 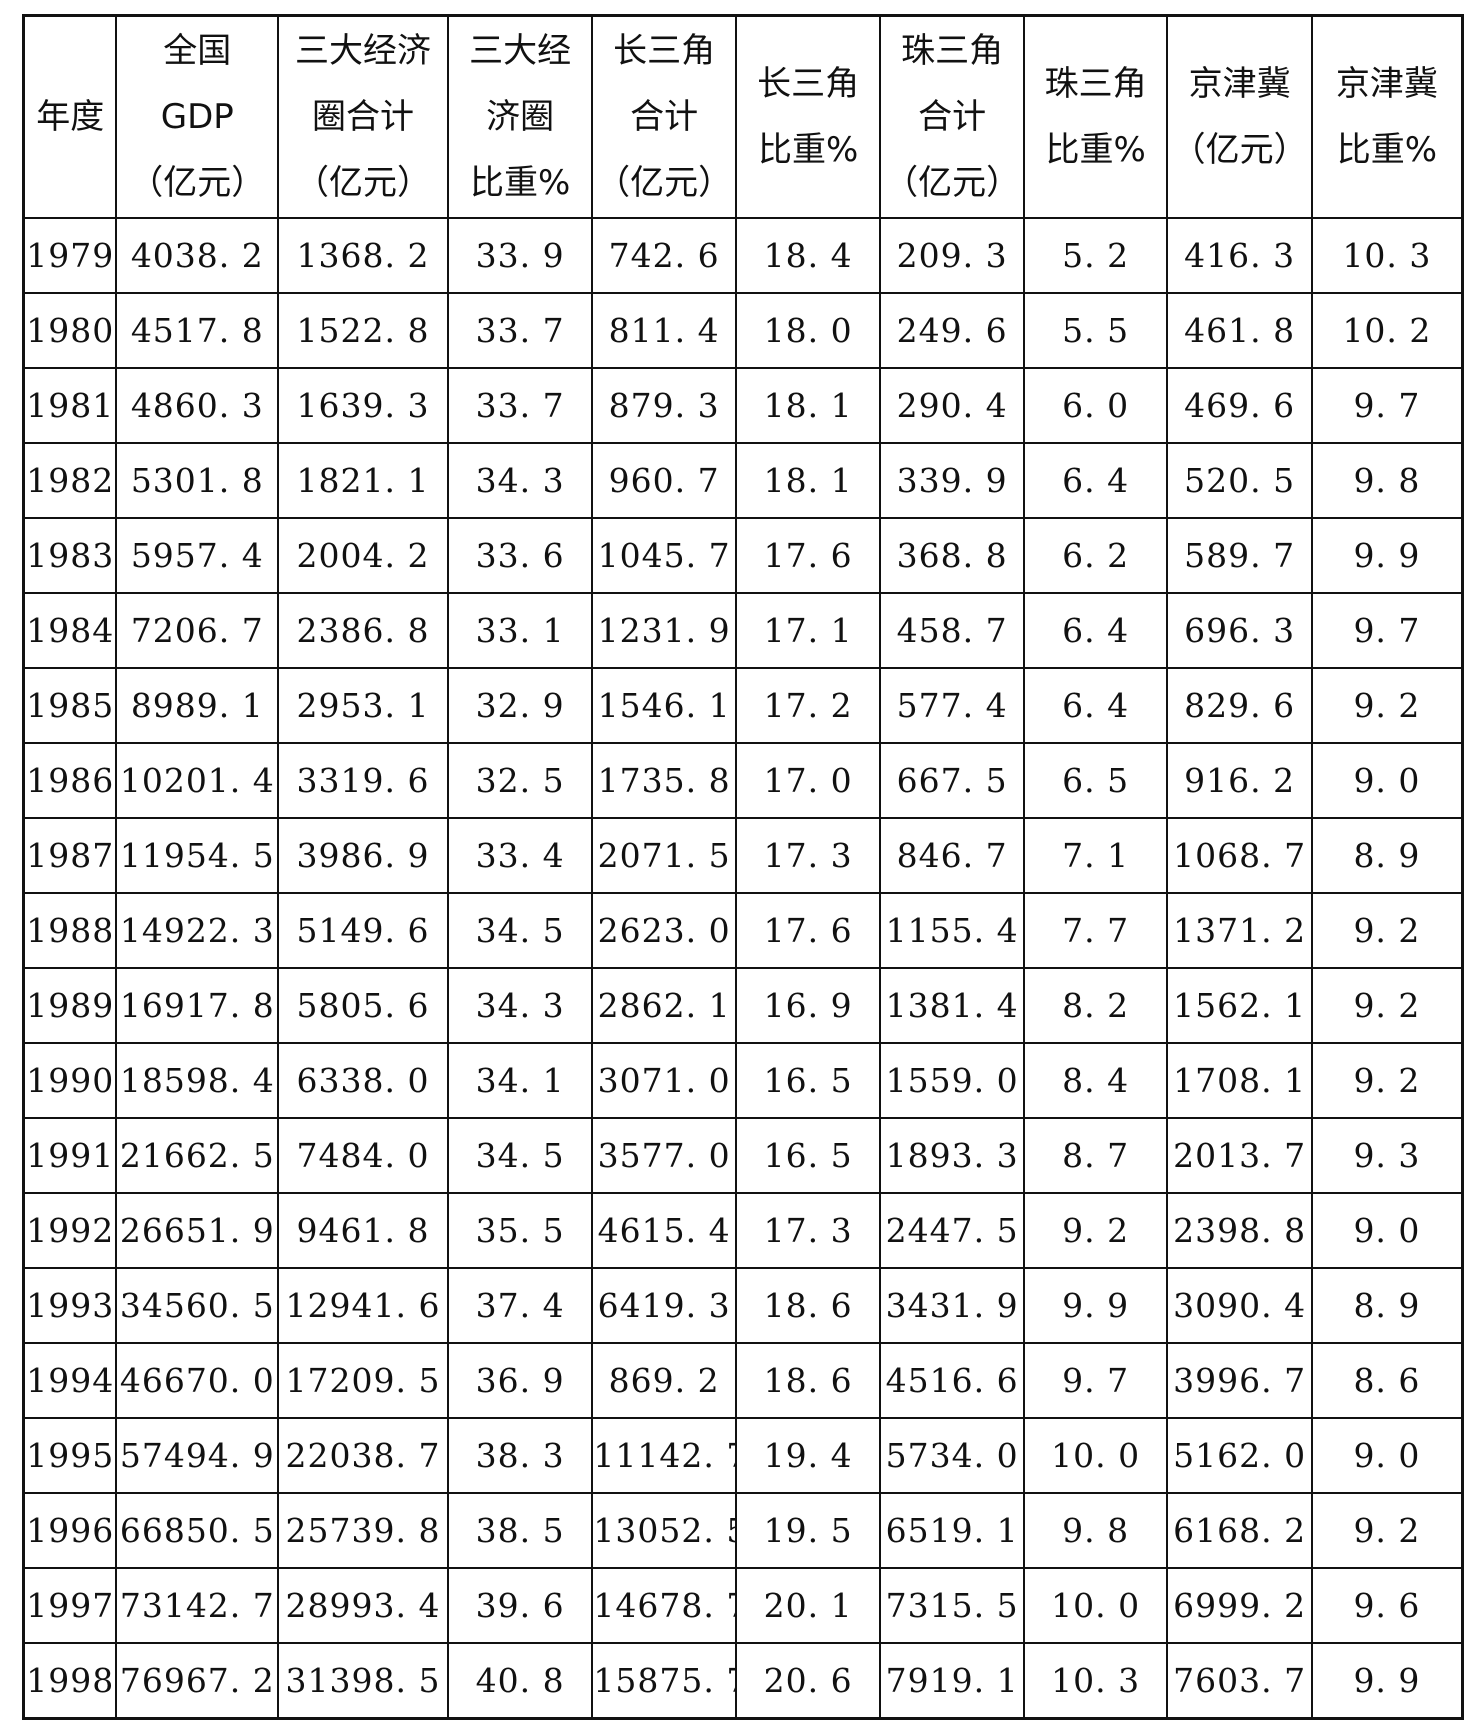 I want to click on table-cell: 6419. 3, so click(x=664, y=1305).